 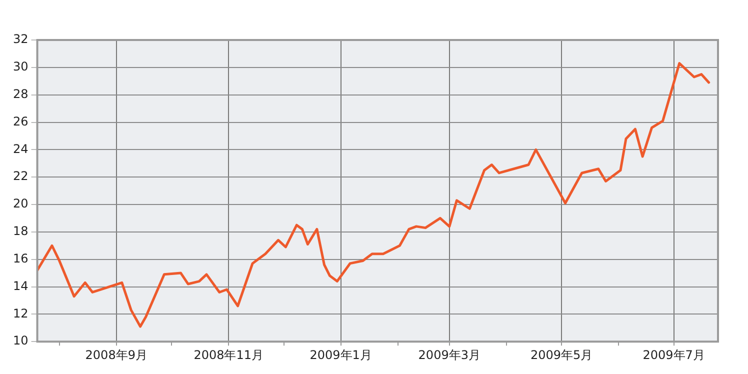 I want to click on y-tick-label: 30, so click(x=20, y=67).